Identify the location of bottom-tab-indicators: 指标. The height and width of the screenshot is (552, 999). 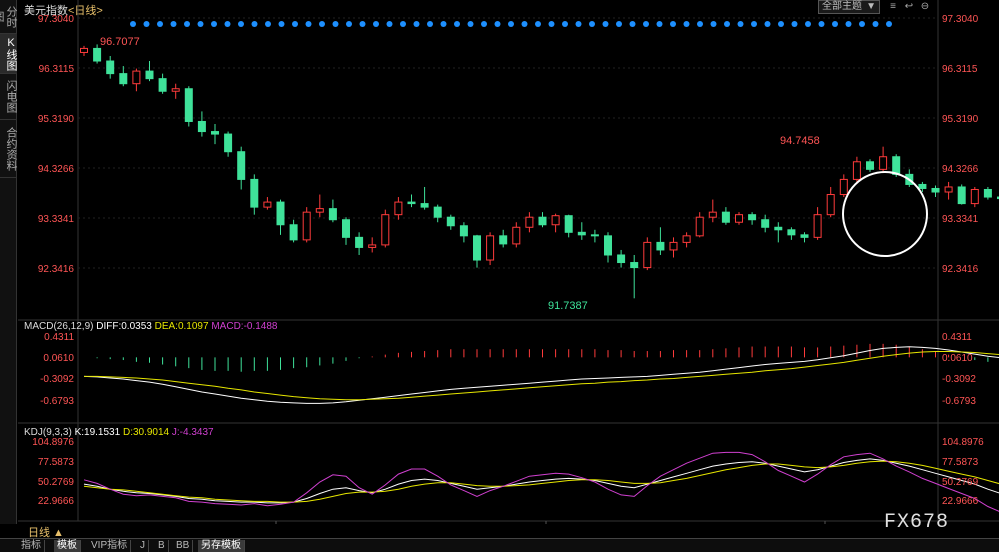
(31, 546).